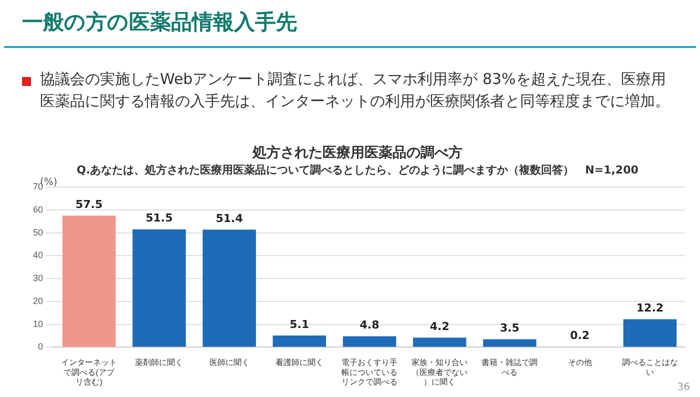 The height and width of the screenshot is (397, 700). I want to click on x-tick-label: インターネットで調べる(アプリ含む), so click(89, 372).